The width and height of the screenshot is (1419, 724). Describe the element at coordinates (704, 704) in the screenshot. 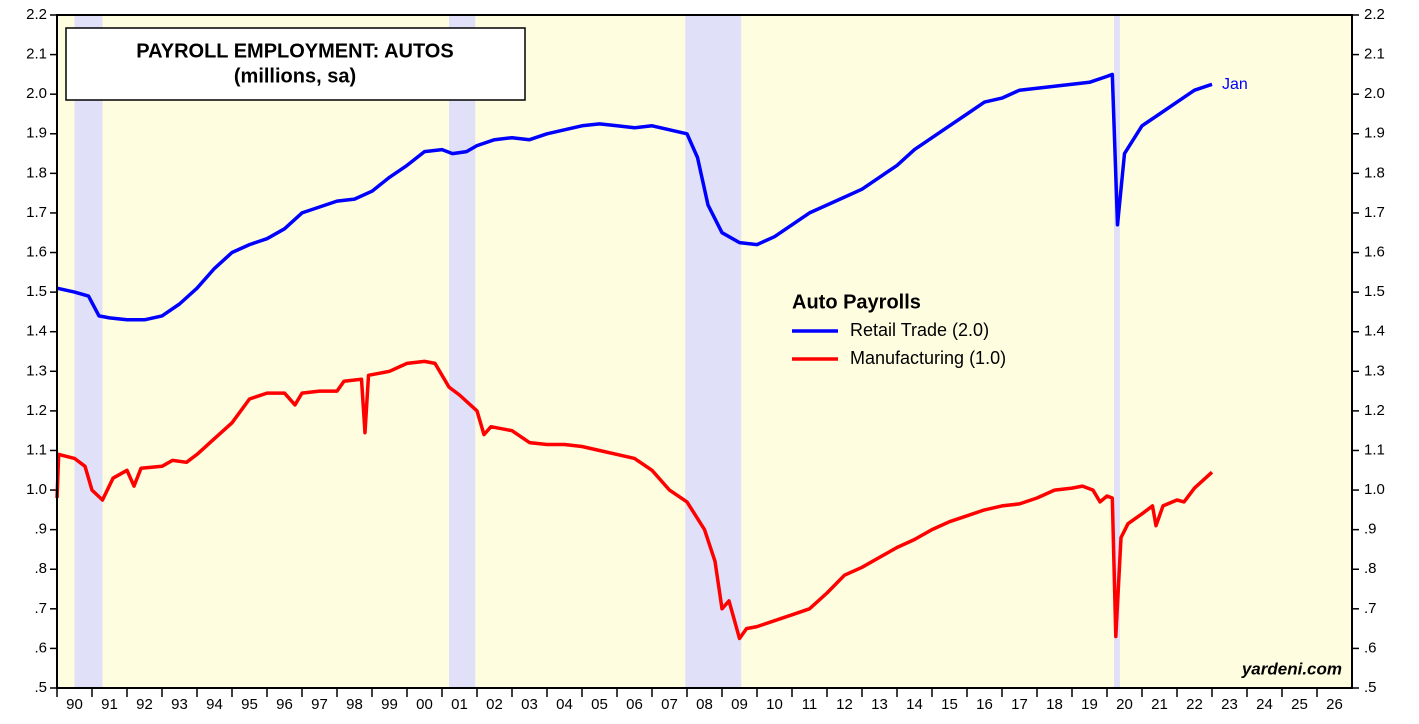

I see `x-tick-label: 08` at that location.